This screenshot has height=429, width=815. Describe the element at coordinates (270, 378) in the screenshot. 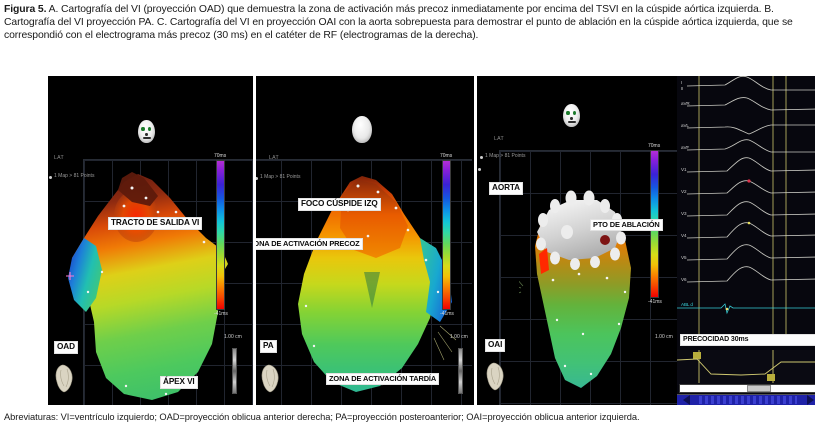

I see `heart-orientation-icon-b` at that location.